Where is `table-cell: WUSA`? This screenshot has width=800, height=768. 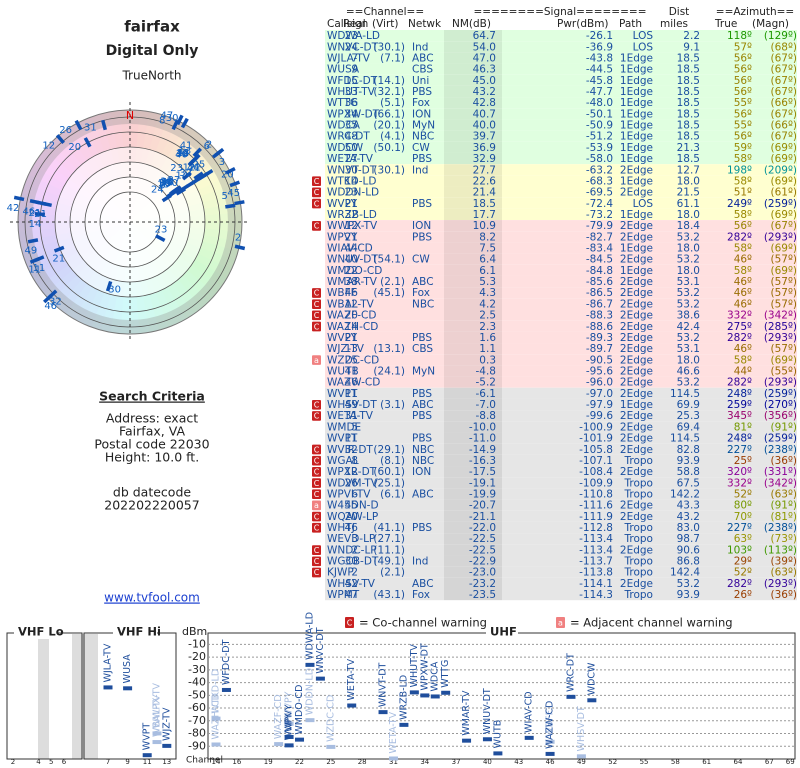
table-cell: WUSA is located at coordinates (343, 70).